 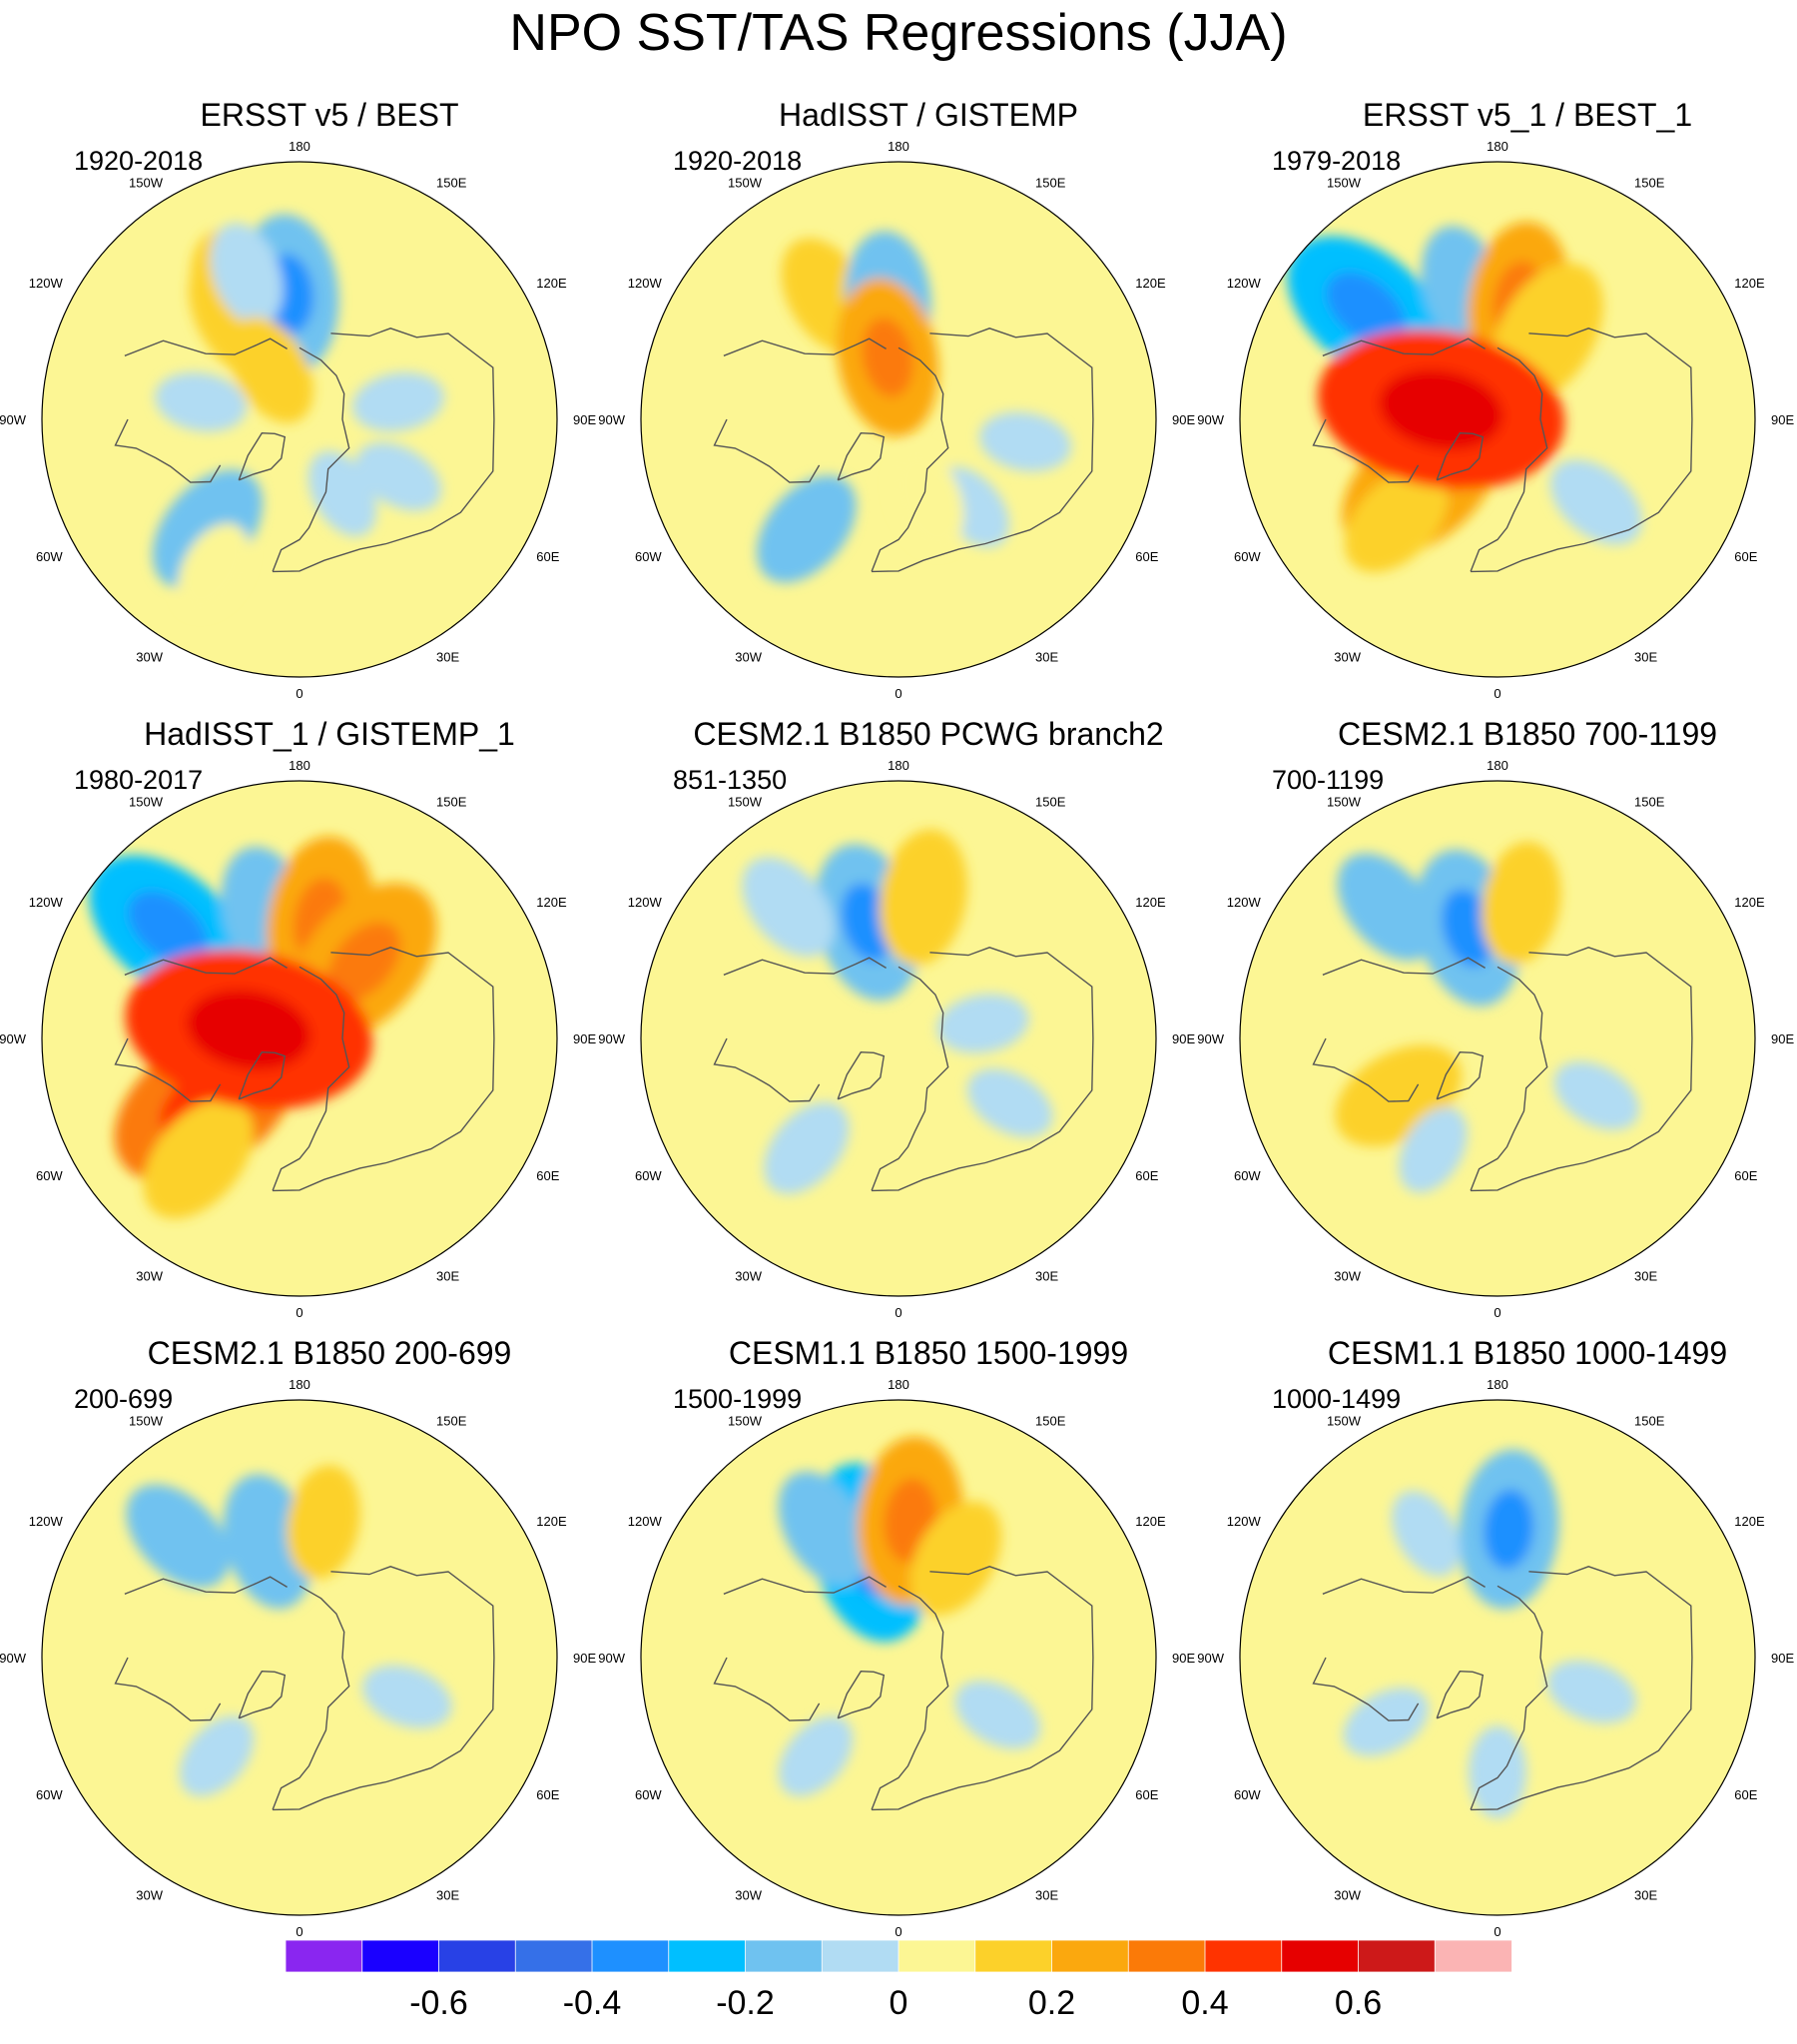 I want to click on colorbar-tick-label: 0, so click(x=899, y=2003).